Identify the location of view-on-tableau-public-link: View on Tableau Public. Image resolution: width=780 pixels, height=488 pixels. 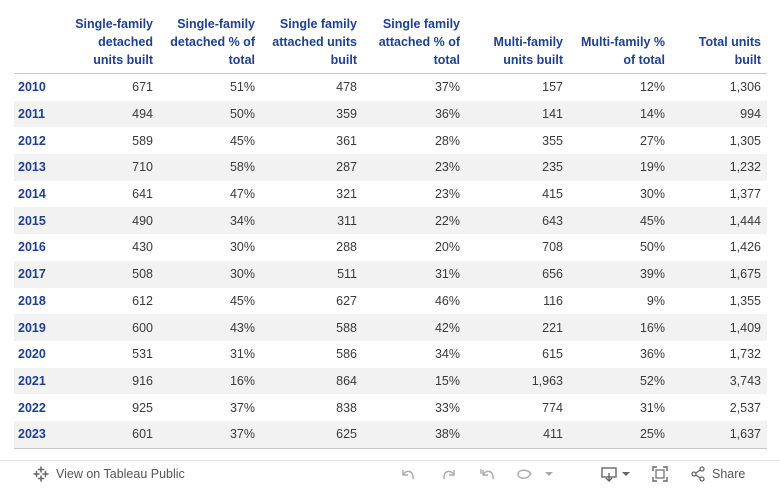
(109, 474).